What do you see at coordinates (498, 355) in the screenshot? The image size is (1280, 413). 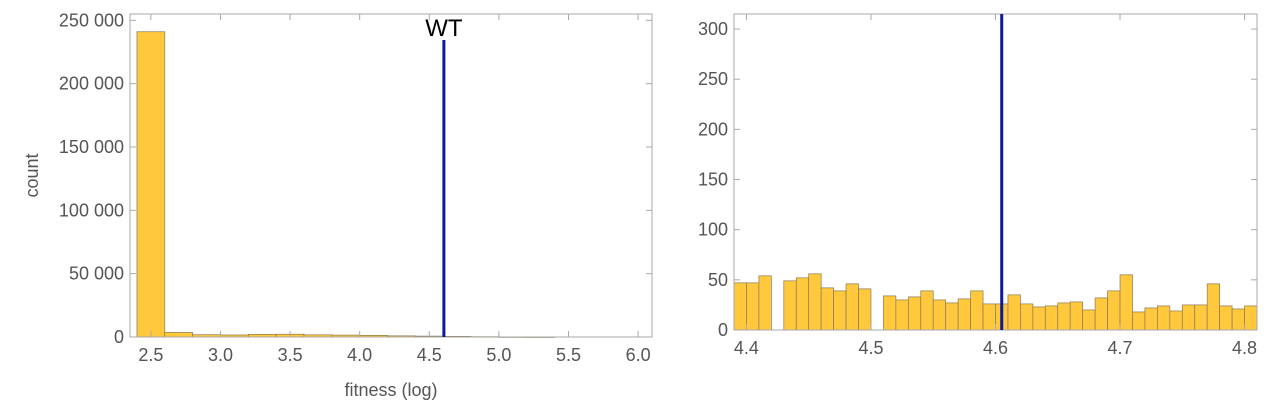 I see `x-tick-label: 5.0` at bounding box center [498, 355].